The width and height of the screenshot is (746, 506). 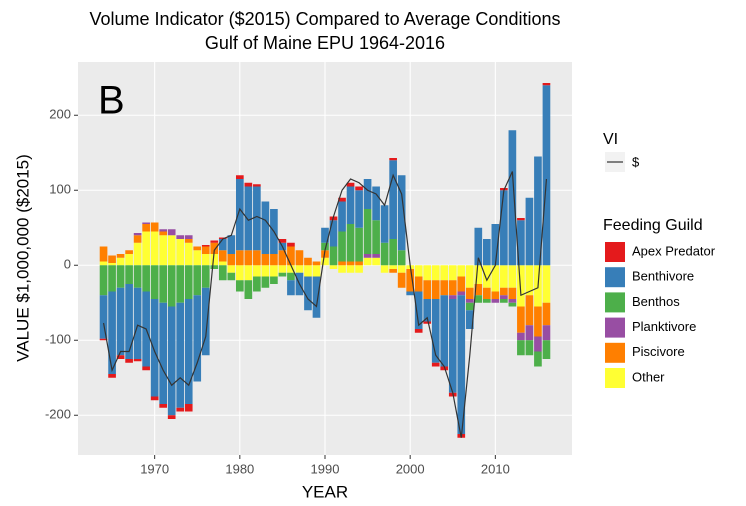 What do you see at coordinates (60, 114) in the screenshot?
I see `y-tick-label: 200` at bounding box center [60, 114].